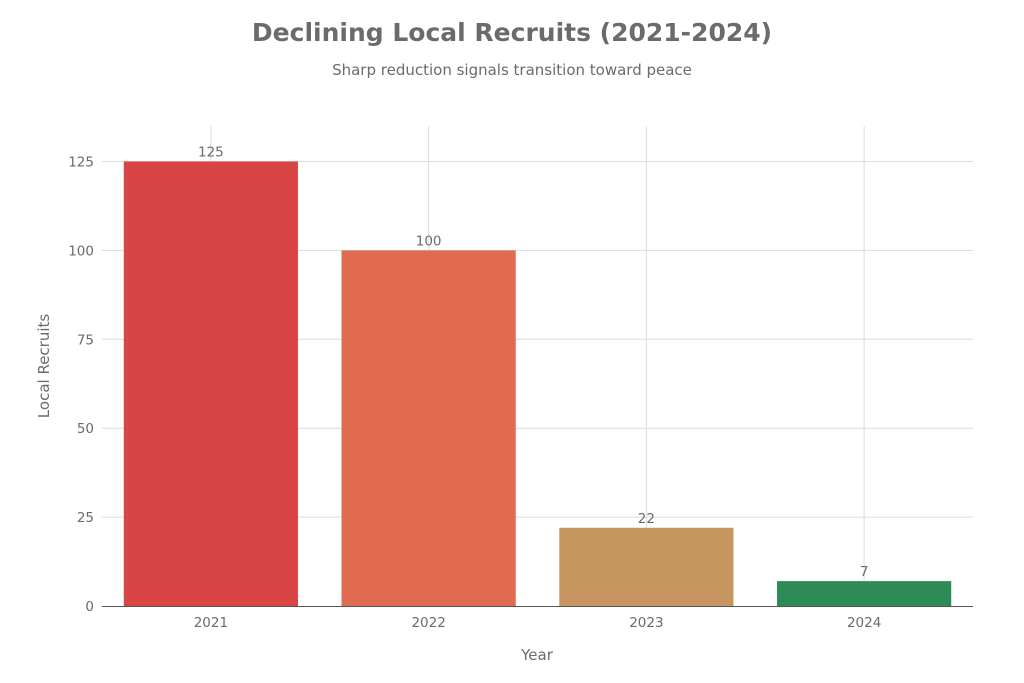 The image size is (1024, 683). What do you see at coordinates (864, 623) in the screenshot?
I see `x-tick-label-2024: 2024` at bounding box center [864, 623].